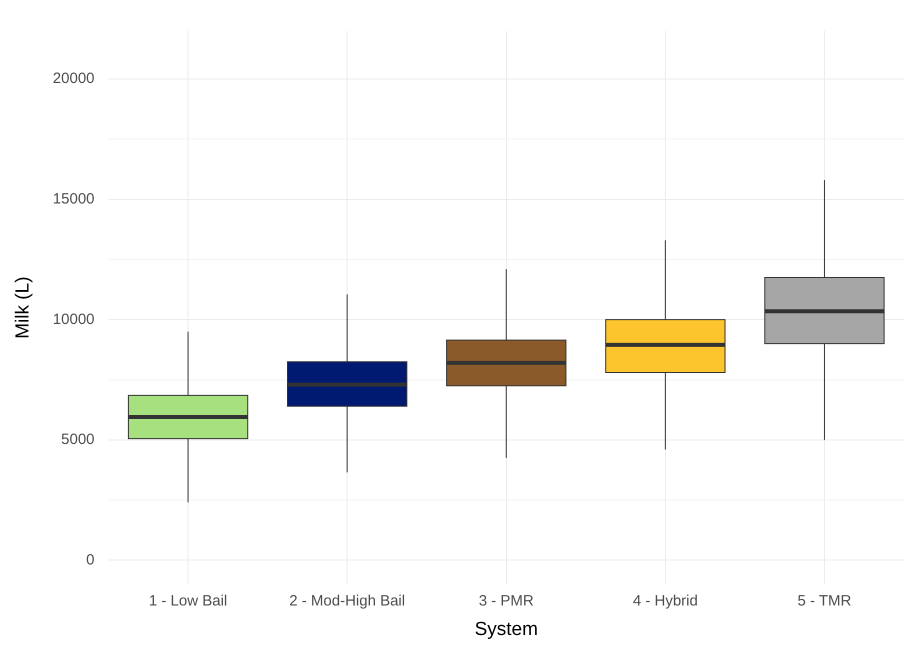 This screenshot has width=922, height=649. What do you see at coordinates (506, 629) in the screenshot?
I see `x-axis-title: System` at bounding box center [506, 629].